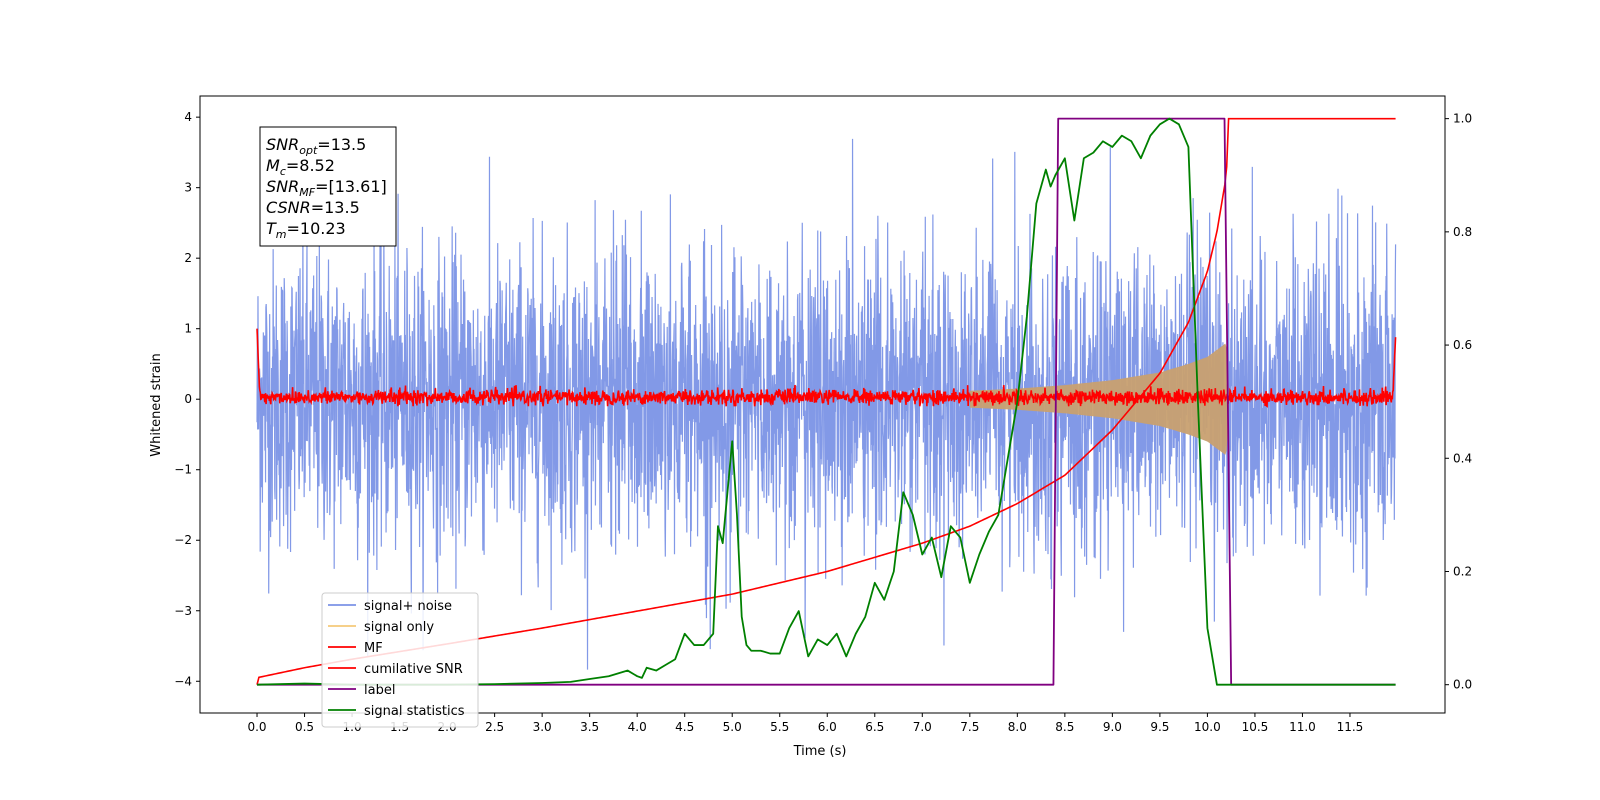  What do you see at coordinates (1255, 727) in the screenshot?
I see `x-tick-label: 10.5` at bounding box center [1255, 727].